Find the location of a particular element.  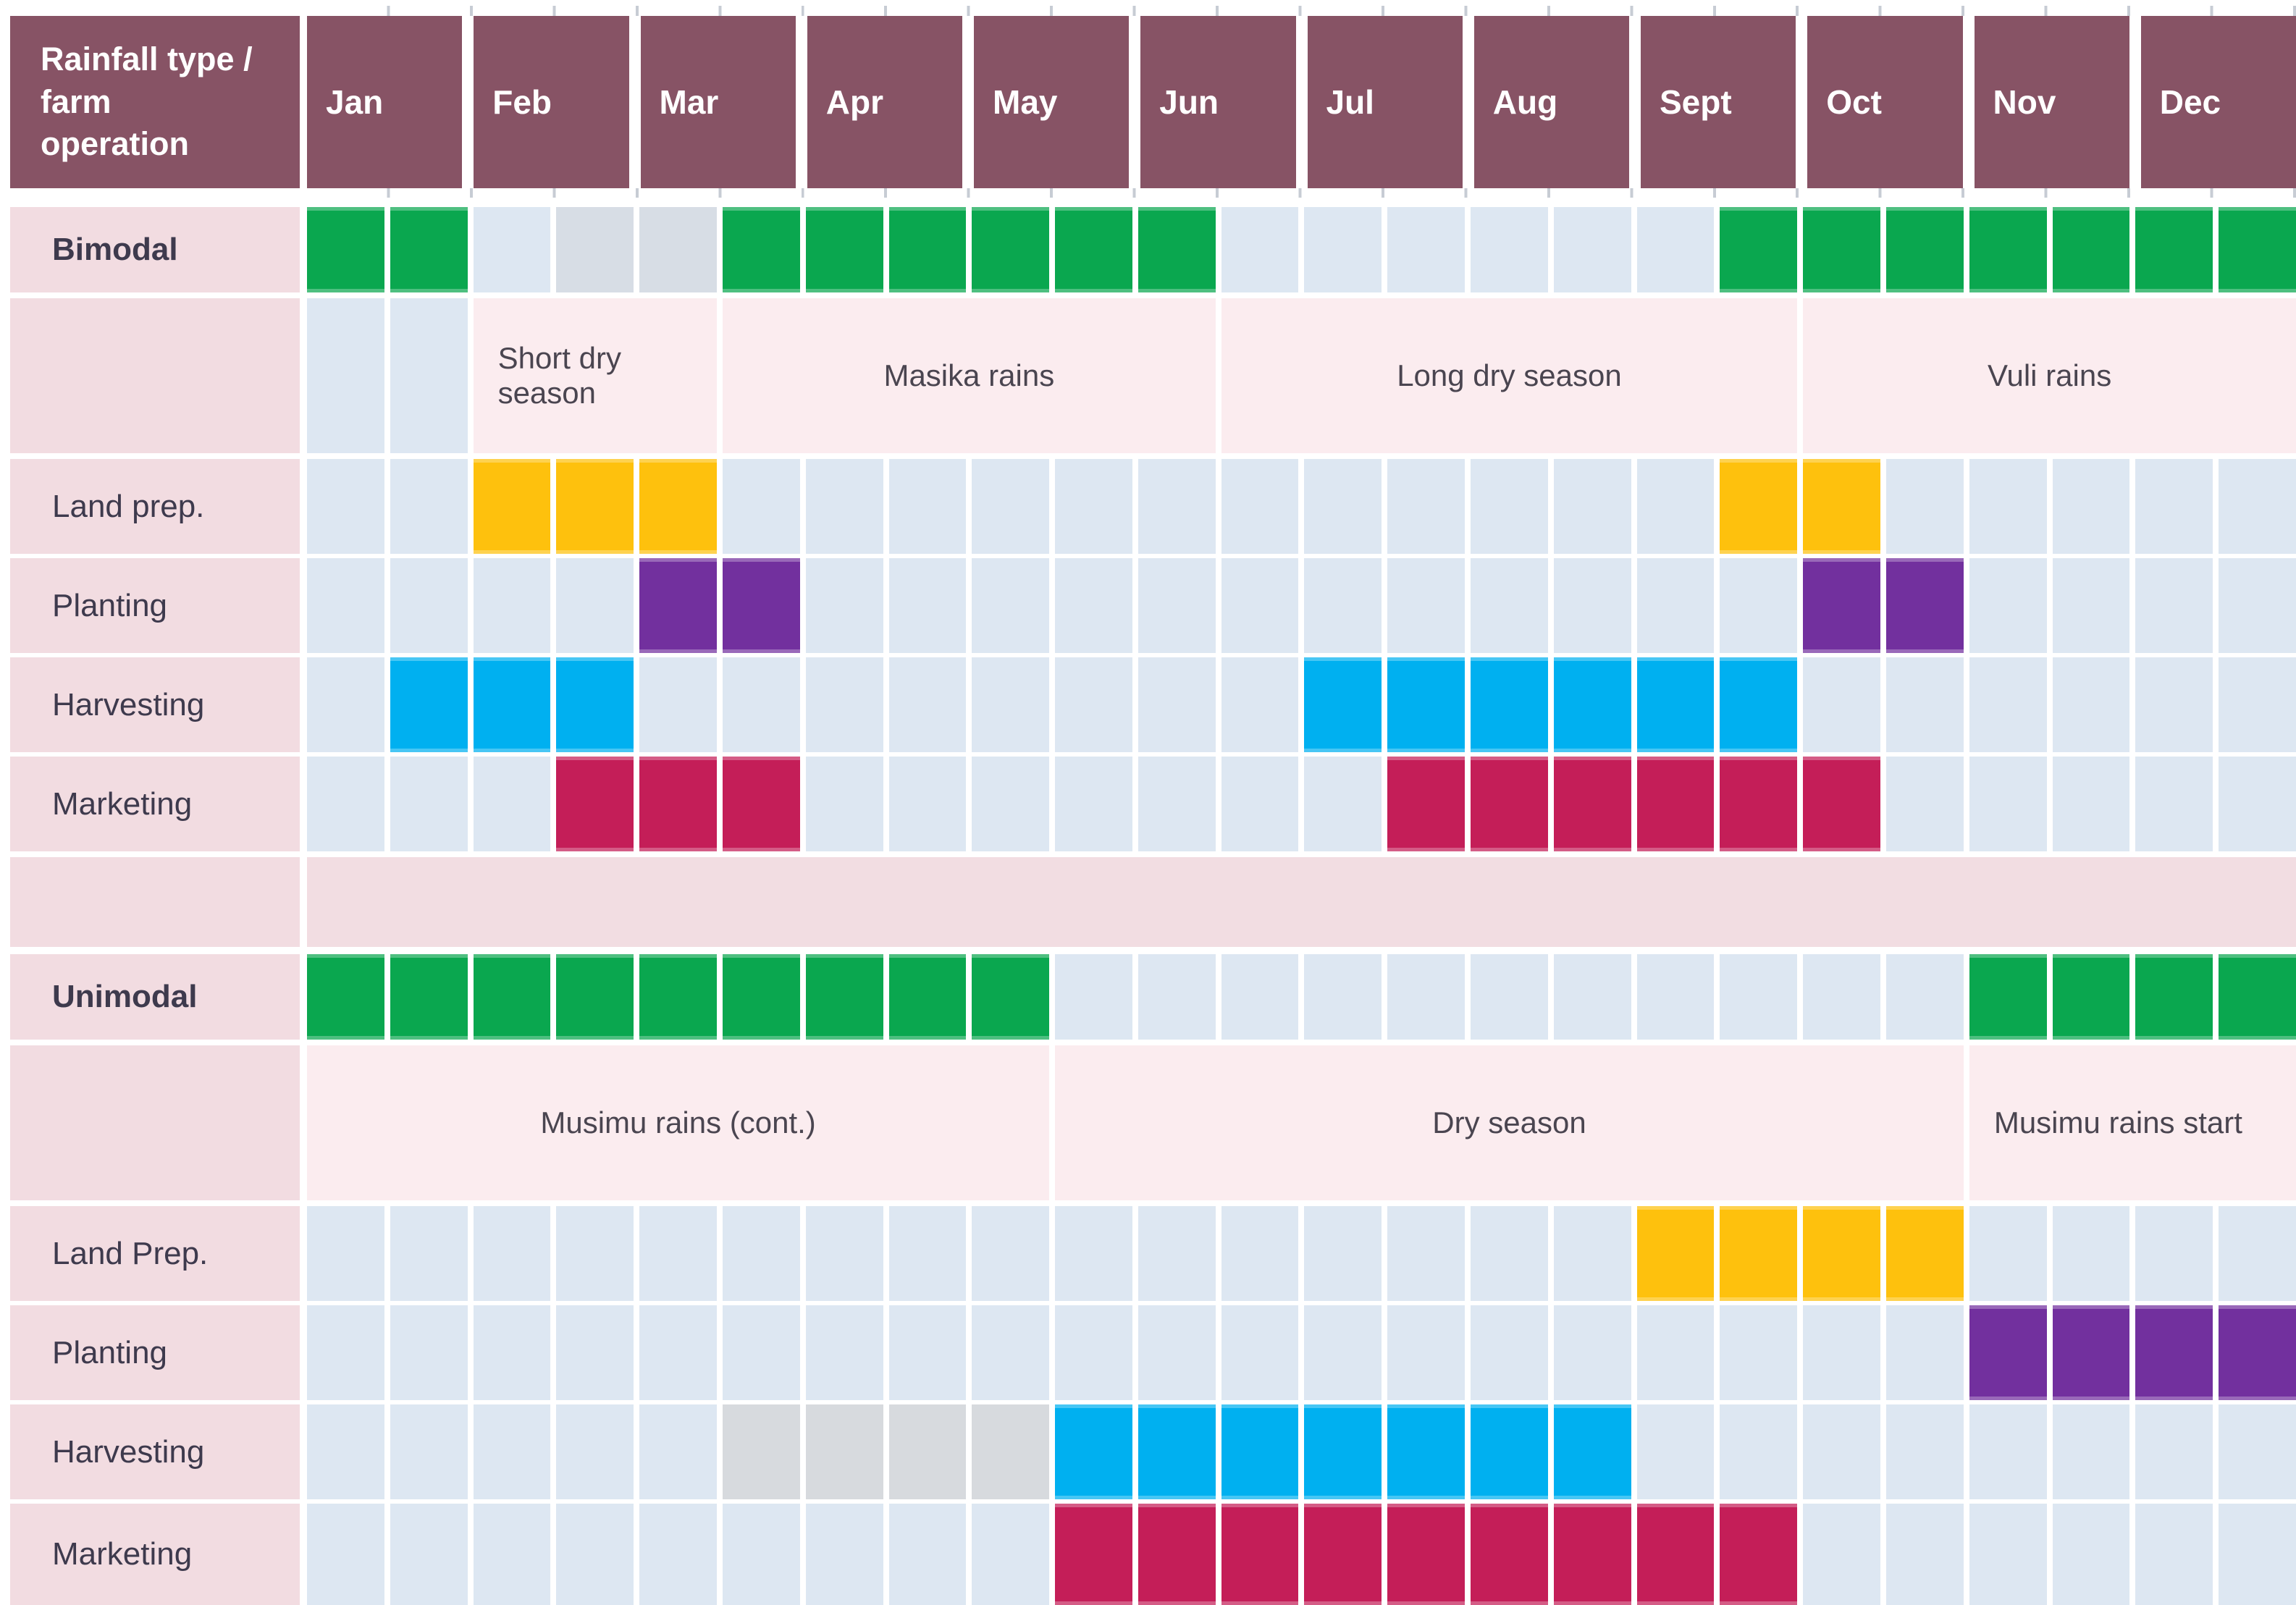

unimodal-marketing-row: Marketing is located at coordinates (1153, 1554).